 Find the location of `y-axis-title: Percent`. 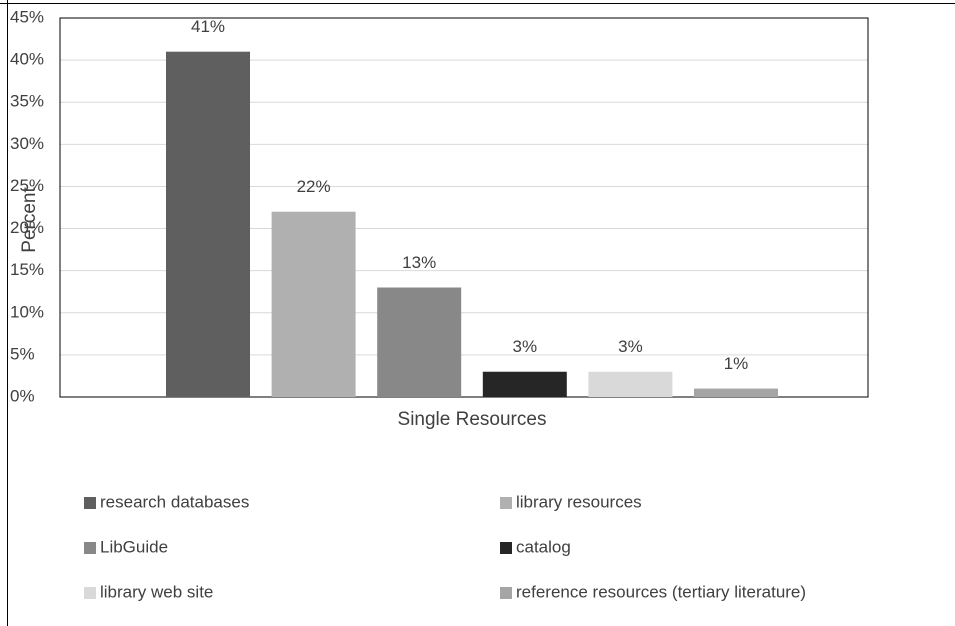

y-axis-title: Percent is located at coordinates (29, 220).